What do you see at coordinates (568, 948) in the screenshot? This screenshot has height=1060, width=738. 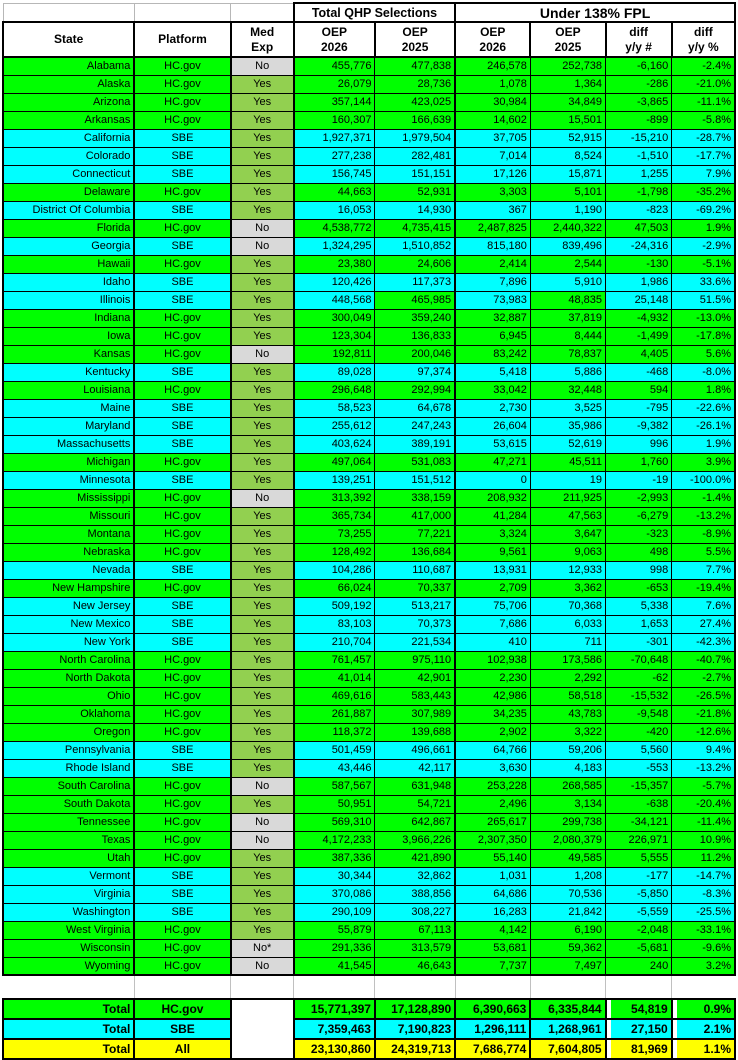 I see `cell-fpl-oep2025: 59,362` at bounding box center [568, 948].